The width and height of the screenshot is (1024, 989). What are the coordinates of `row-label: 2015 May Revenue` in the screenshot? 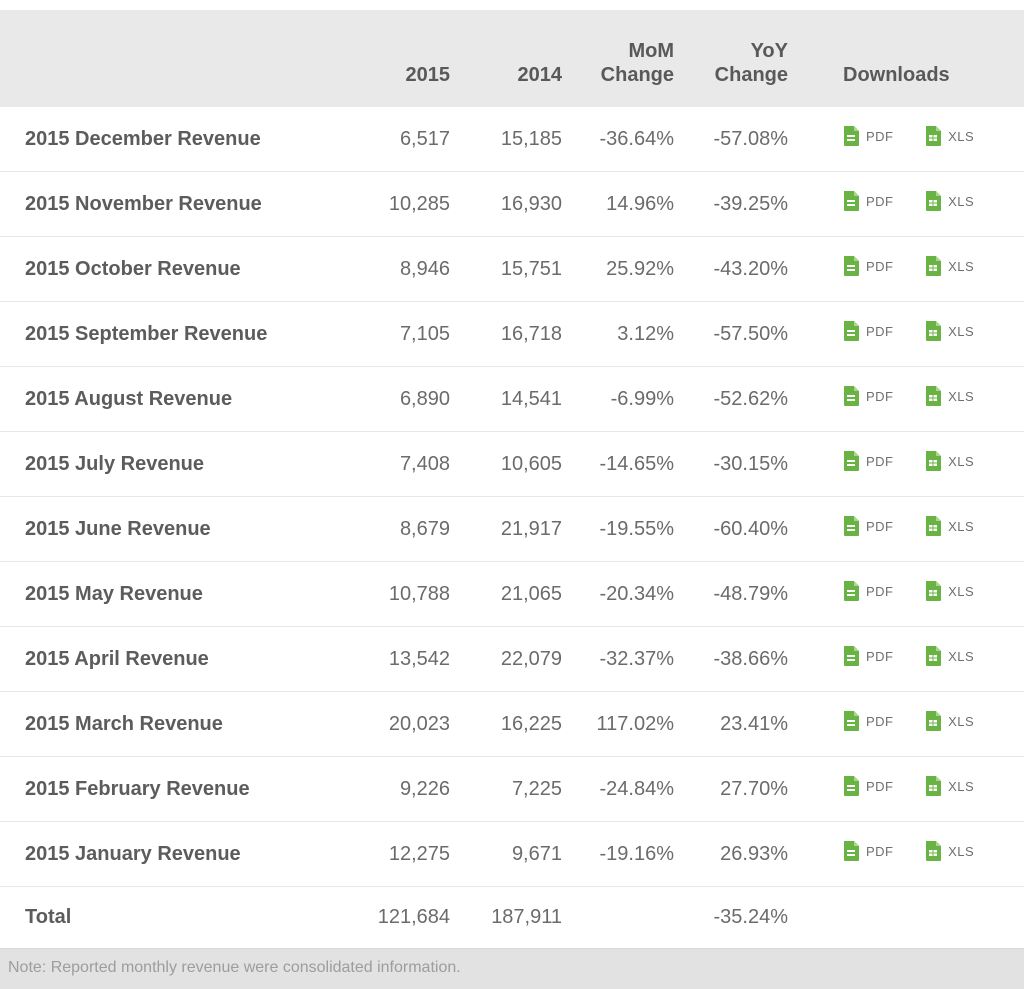 It's located at (184, 594).